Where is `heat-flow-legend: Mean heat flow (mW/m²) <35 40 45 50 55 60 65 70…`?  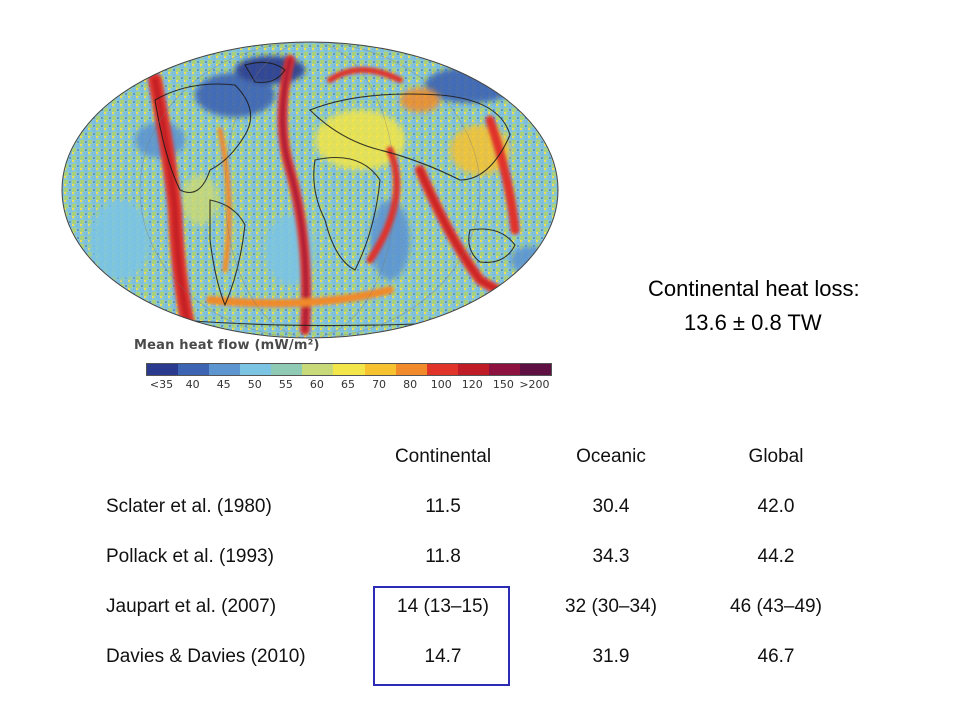
heat-flow-legend: Mean heat flow (mW/m²) <35 40 45 50 55 60 65 70… is located at coordinates (344, 365).